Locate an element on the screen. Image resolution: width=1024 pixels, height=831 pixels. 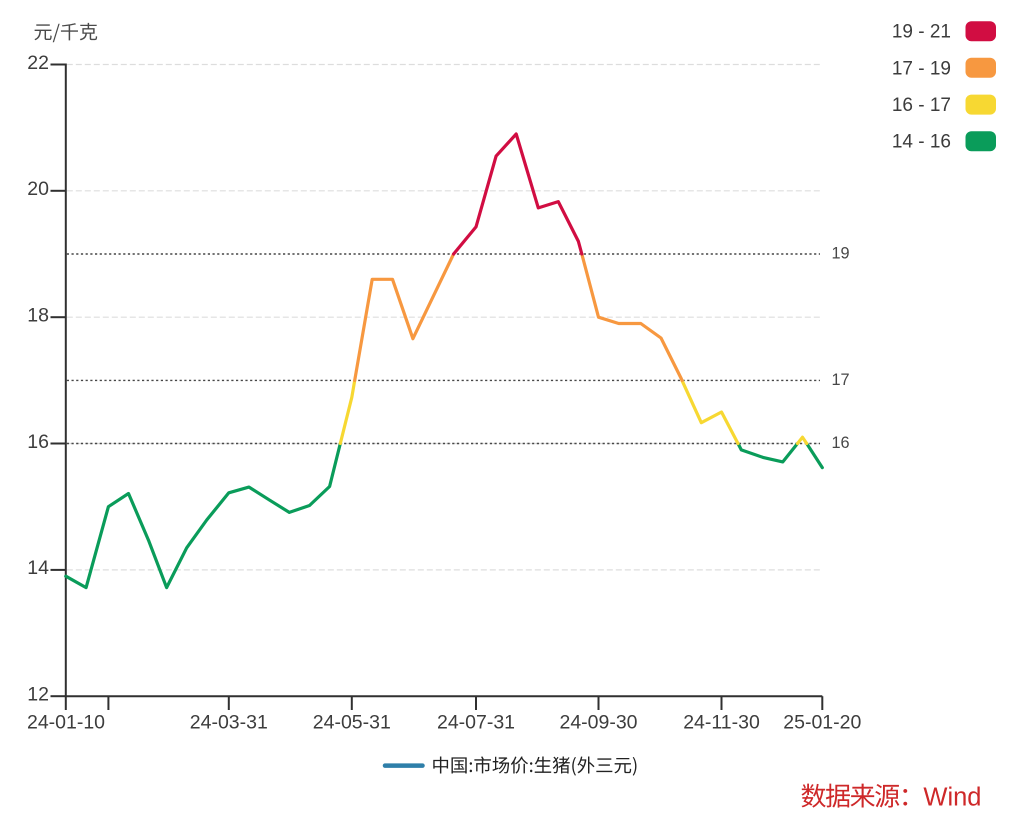
svg-text: 14 is located at coordinates (38, 568).